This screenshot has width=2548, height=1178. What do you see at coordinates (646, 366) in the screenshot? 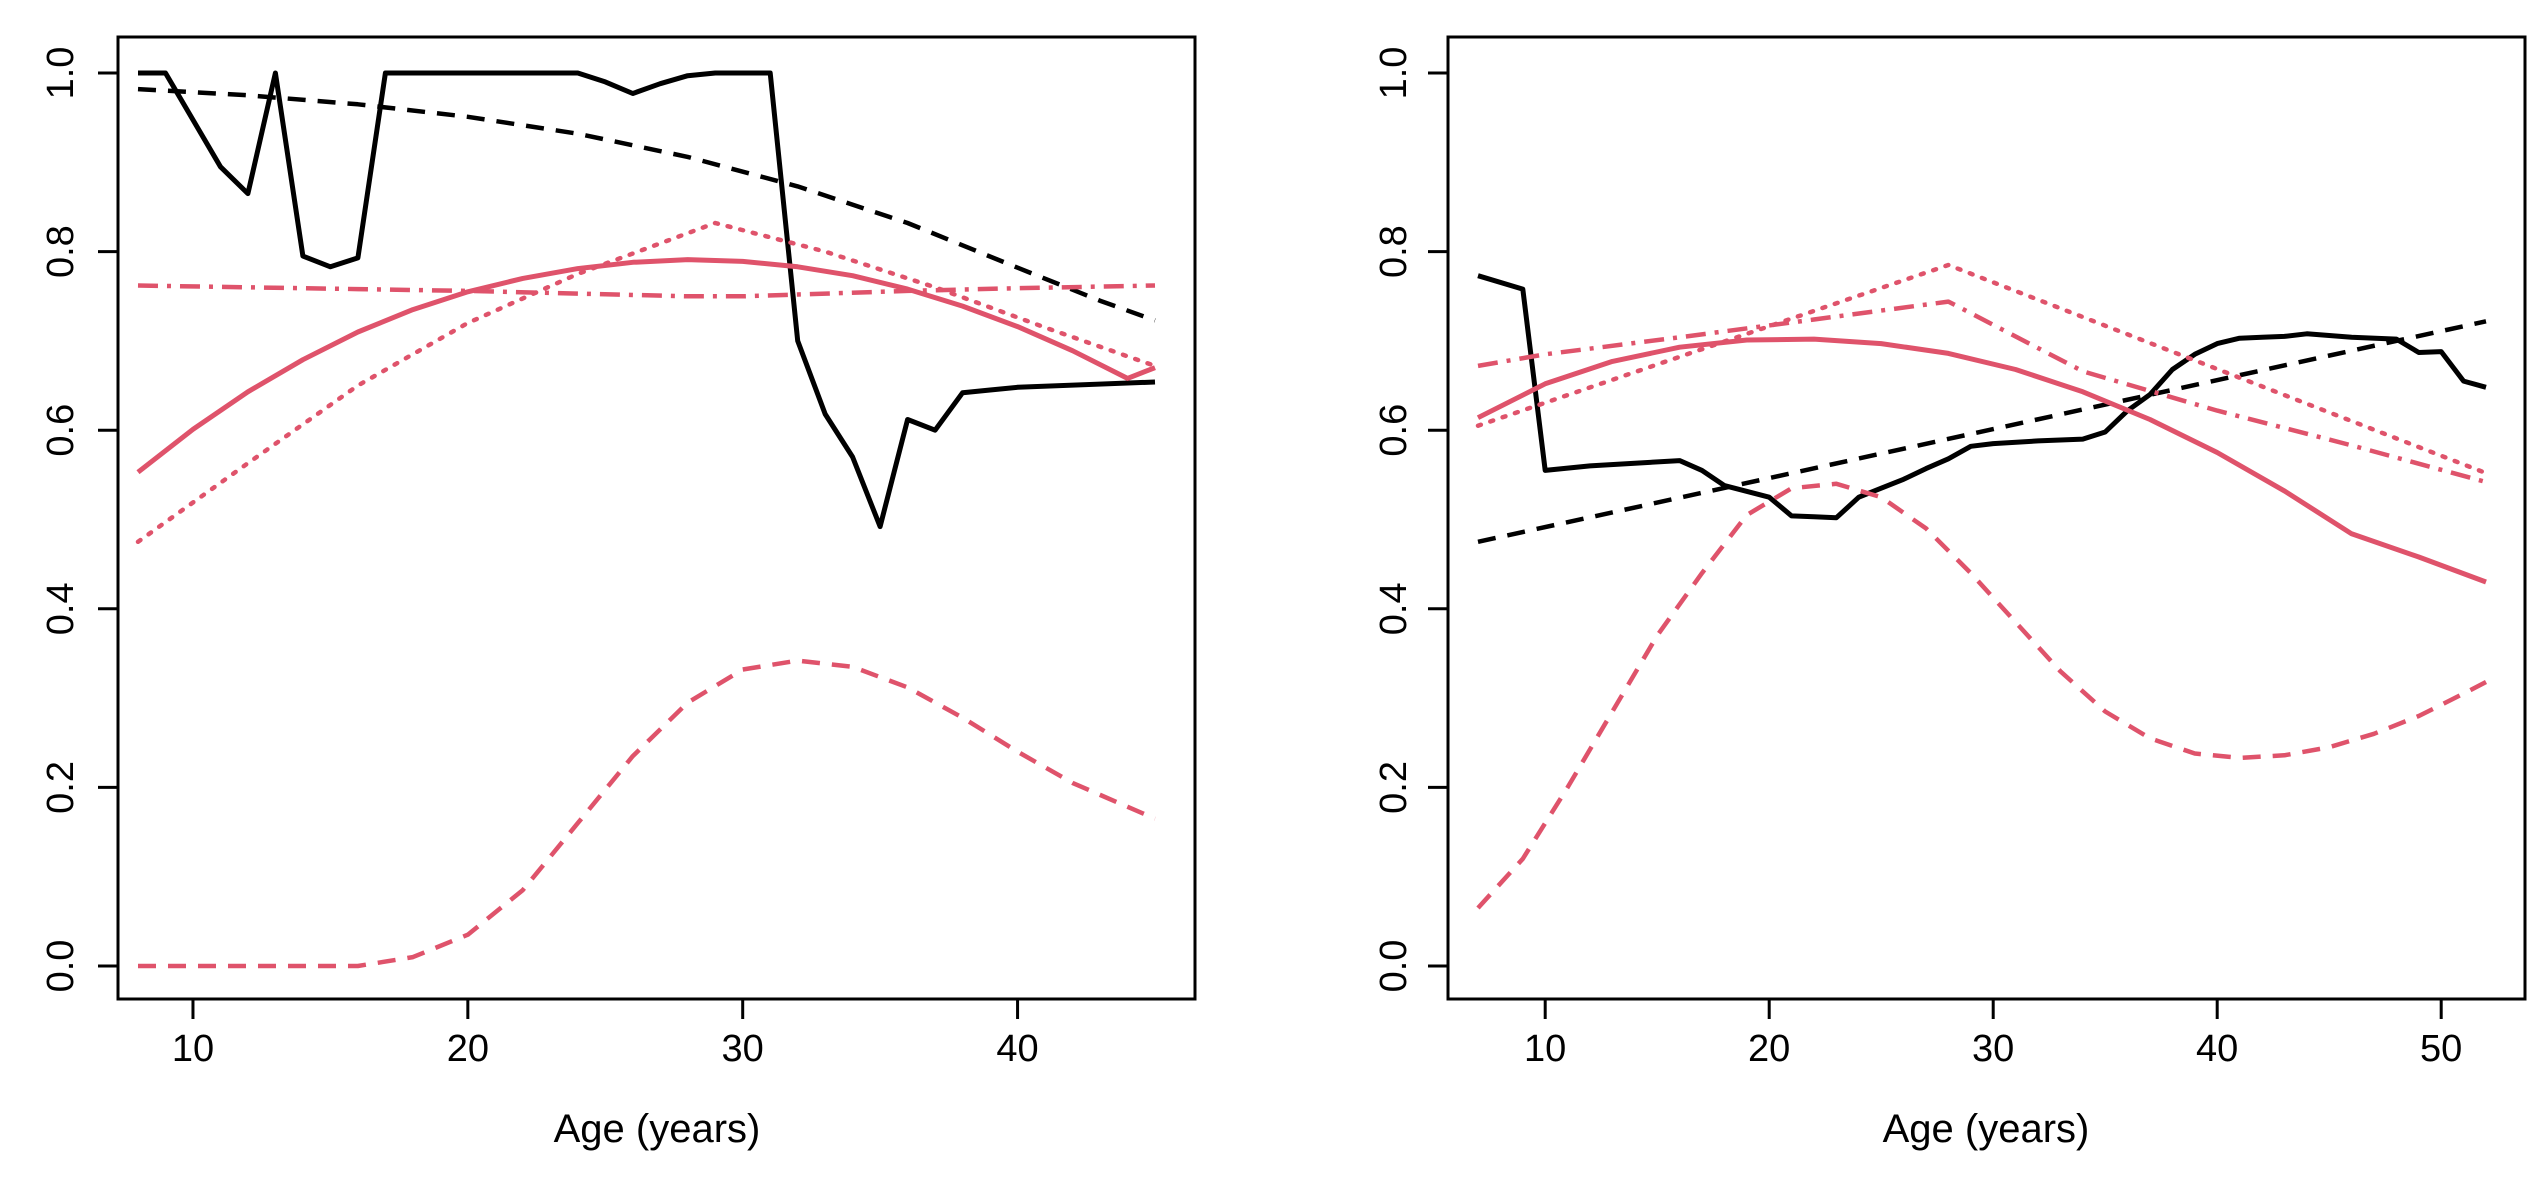
I see `left-series-solid-red-line` at bounding box center [646, 366].